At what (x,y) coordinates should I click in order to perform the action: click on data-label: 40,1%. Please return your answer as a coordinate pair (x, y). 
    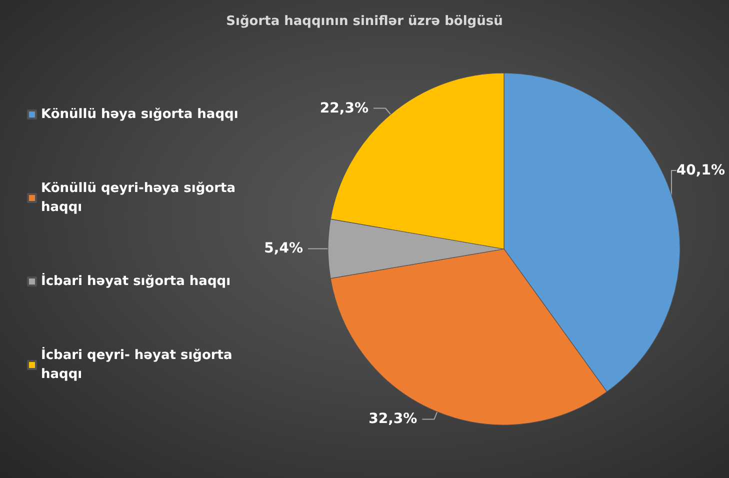
    Looking at the image, I should click on (701, 170).